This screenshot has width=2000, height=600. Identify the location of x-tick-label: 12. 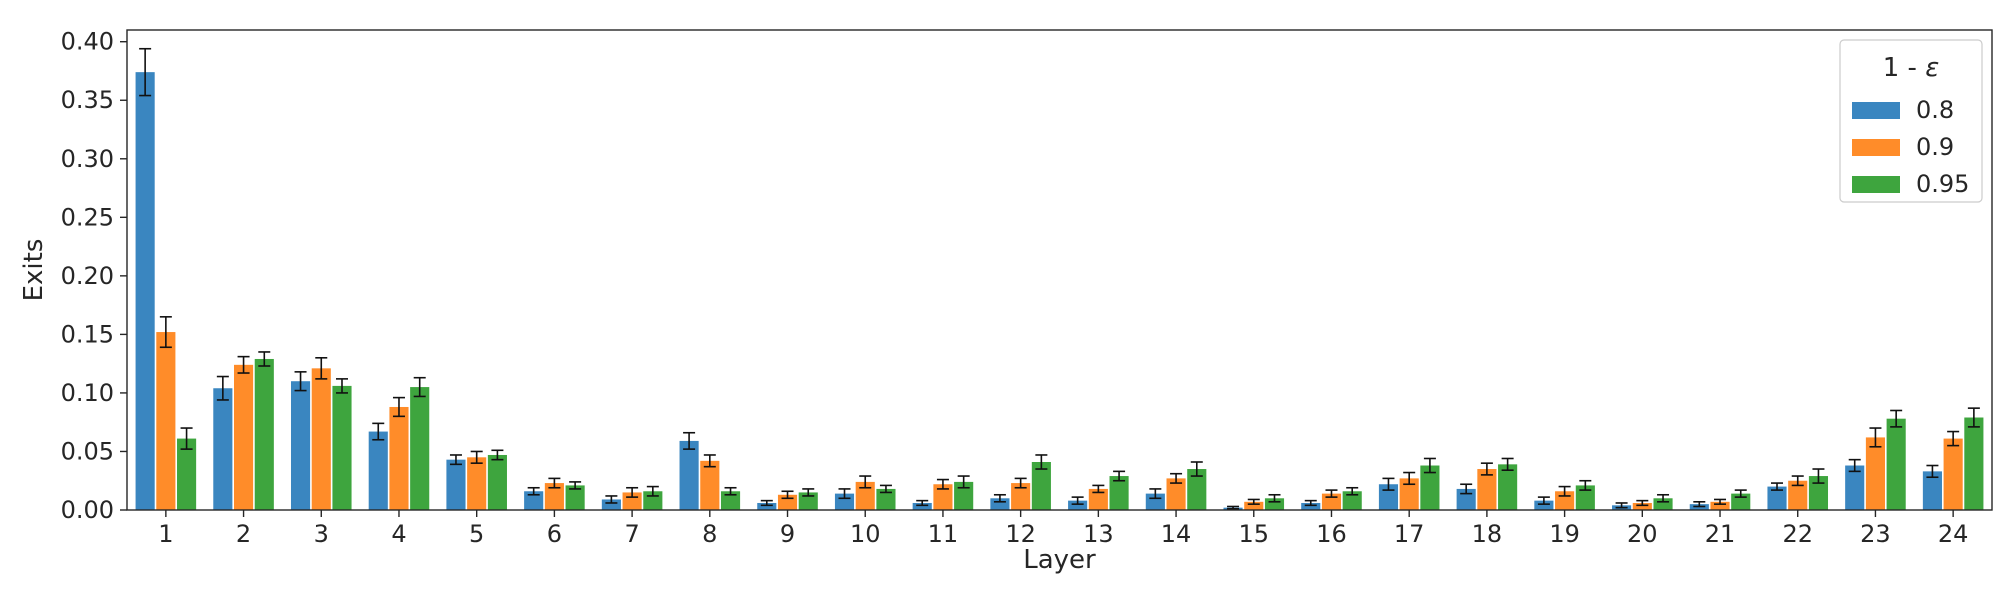
(1020, 534).